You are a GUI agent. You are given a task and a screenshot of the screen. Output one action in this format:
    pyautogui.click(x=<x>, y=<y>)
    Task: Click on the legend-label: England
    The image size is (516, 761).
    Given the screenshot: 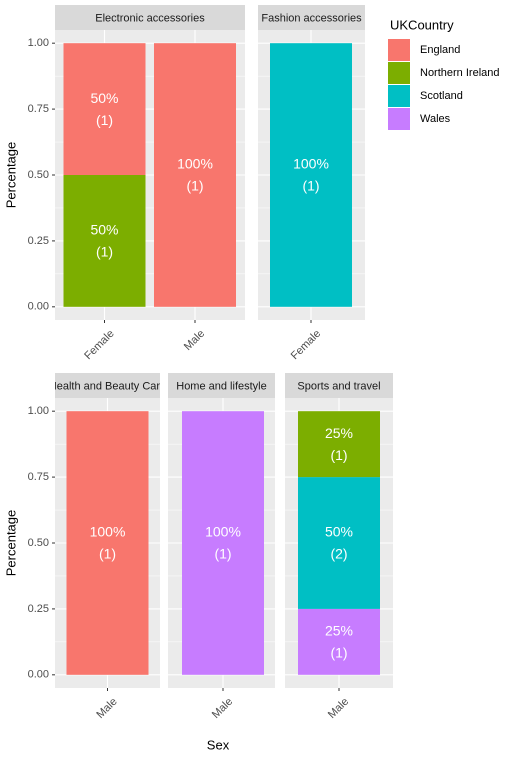 What is the action you would take?
    pyautogui.click(x=440, y=50)
    